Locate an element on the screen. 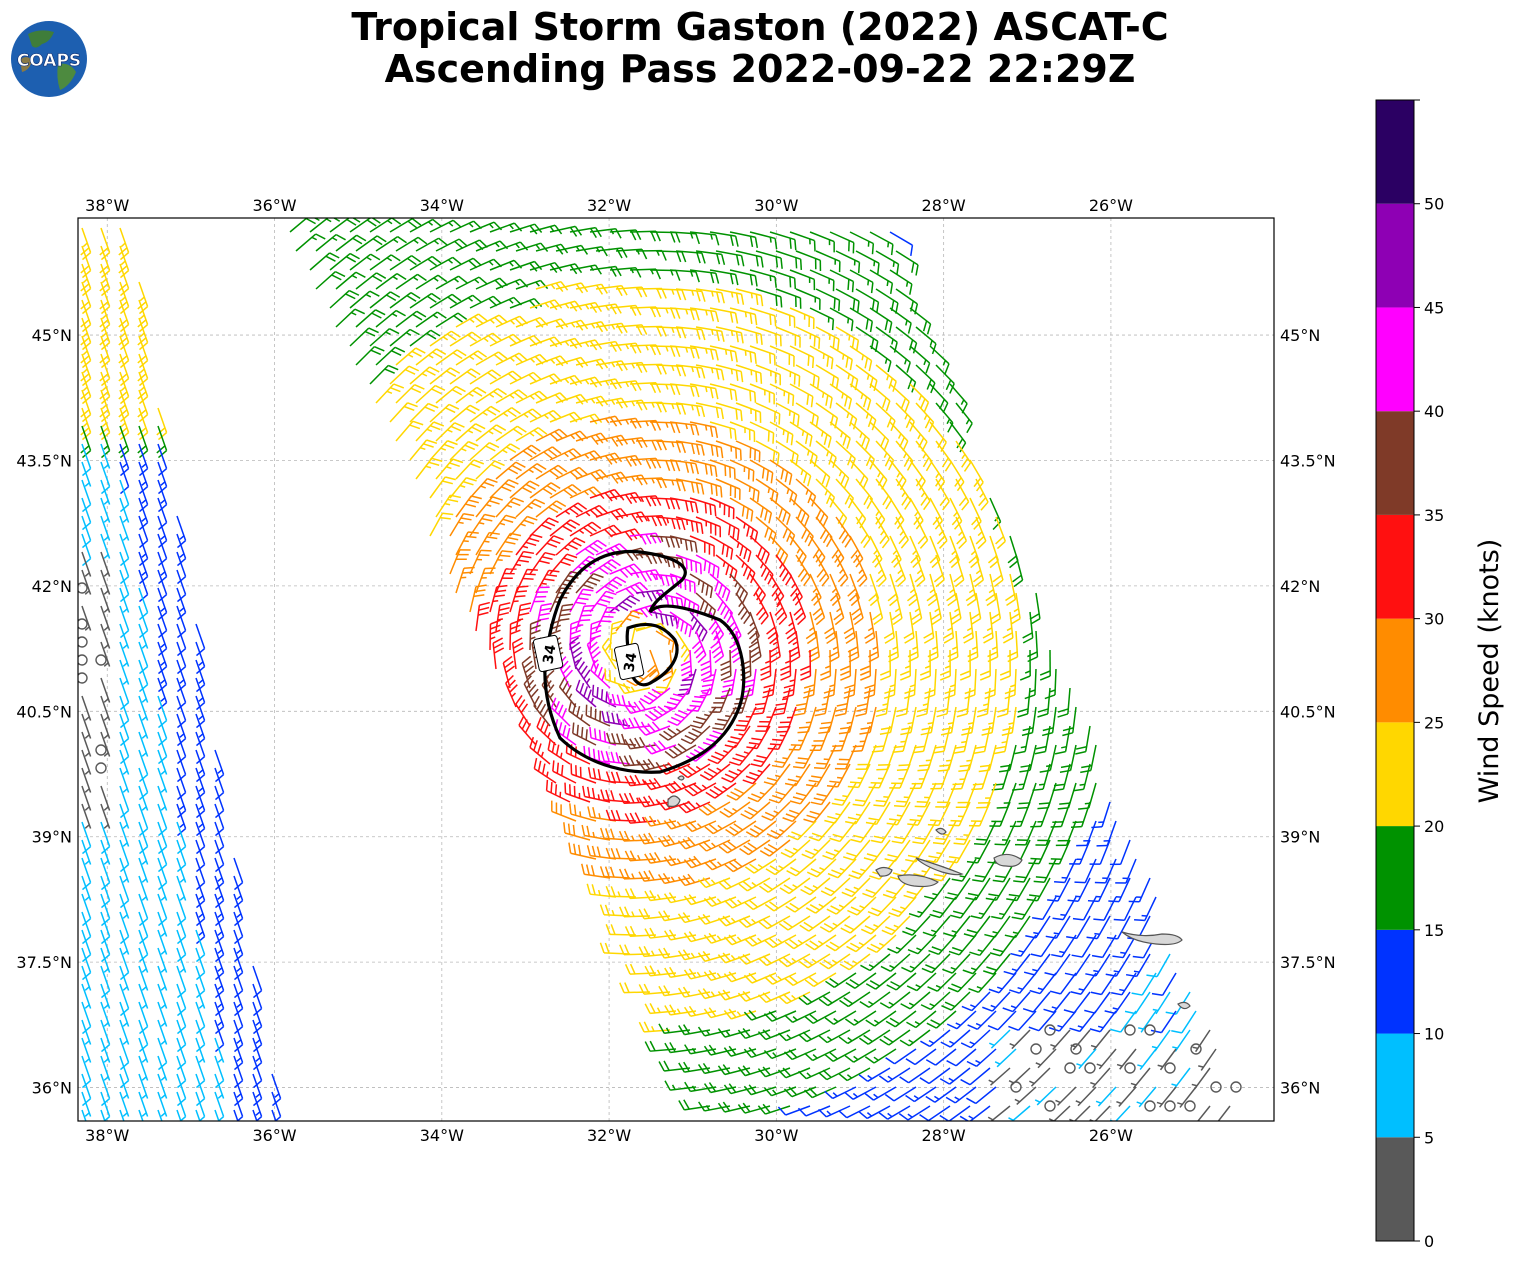 This screenshot has height=1264, width=1513. island-pico is located at coordinates (918, 881).